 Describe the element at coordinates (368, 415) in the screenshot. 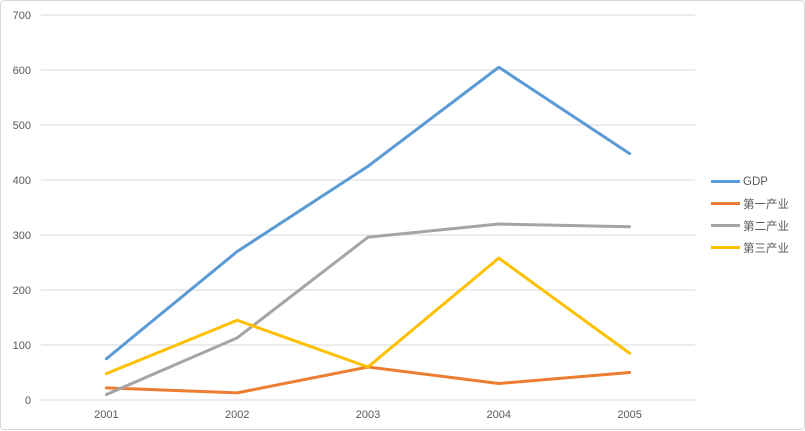

I see `x-axis-tick-label: 2003` at that location.